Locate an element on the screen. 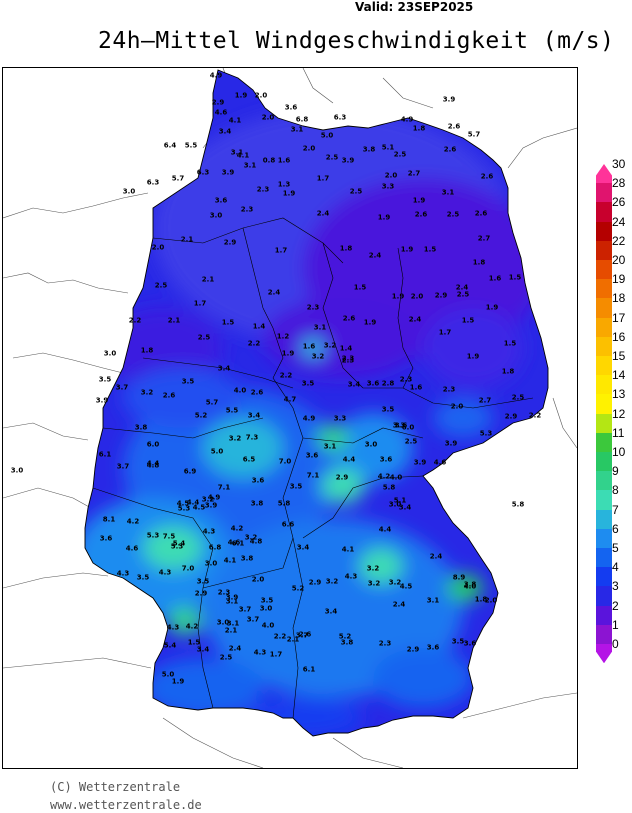 The height and width of the screenshot is (813, 632). legend-tick-label: 18 is located at coordinates (619, 298).